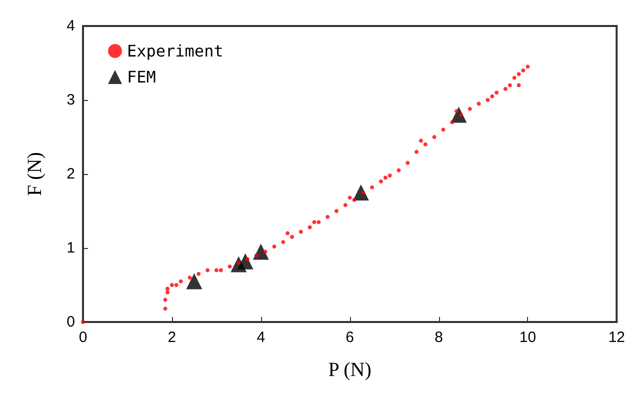 This screenshot has width=636, height=410. Describe the element at coordinates (616, 337) in the screenshot. I see `x-tick-label: 12` at that location.